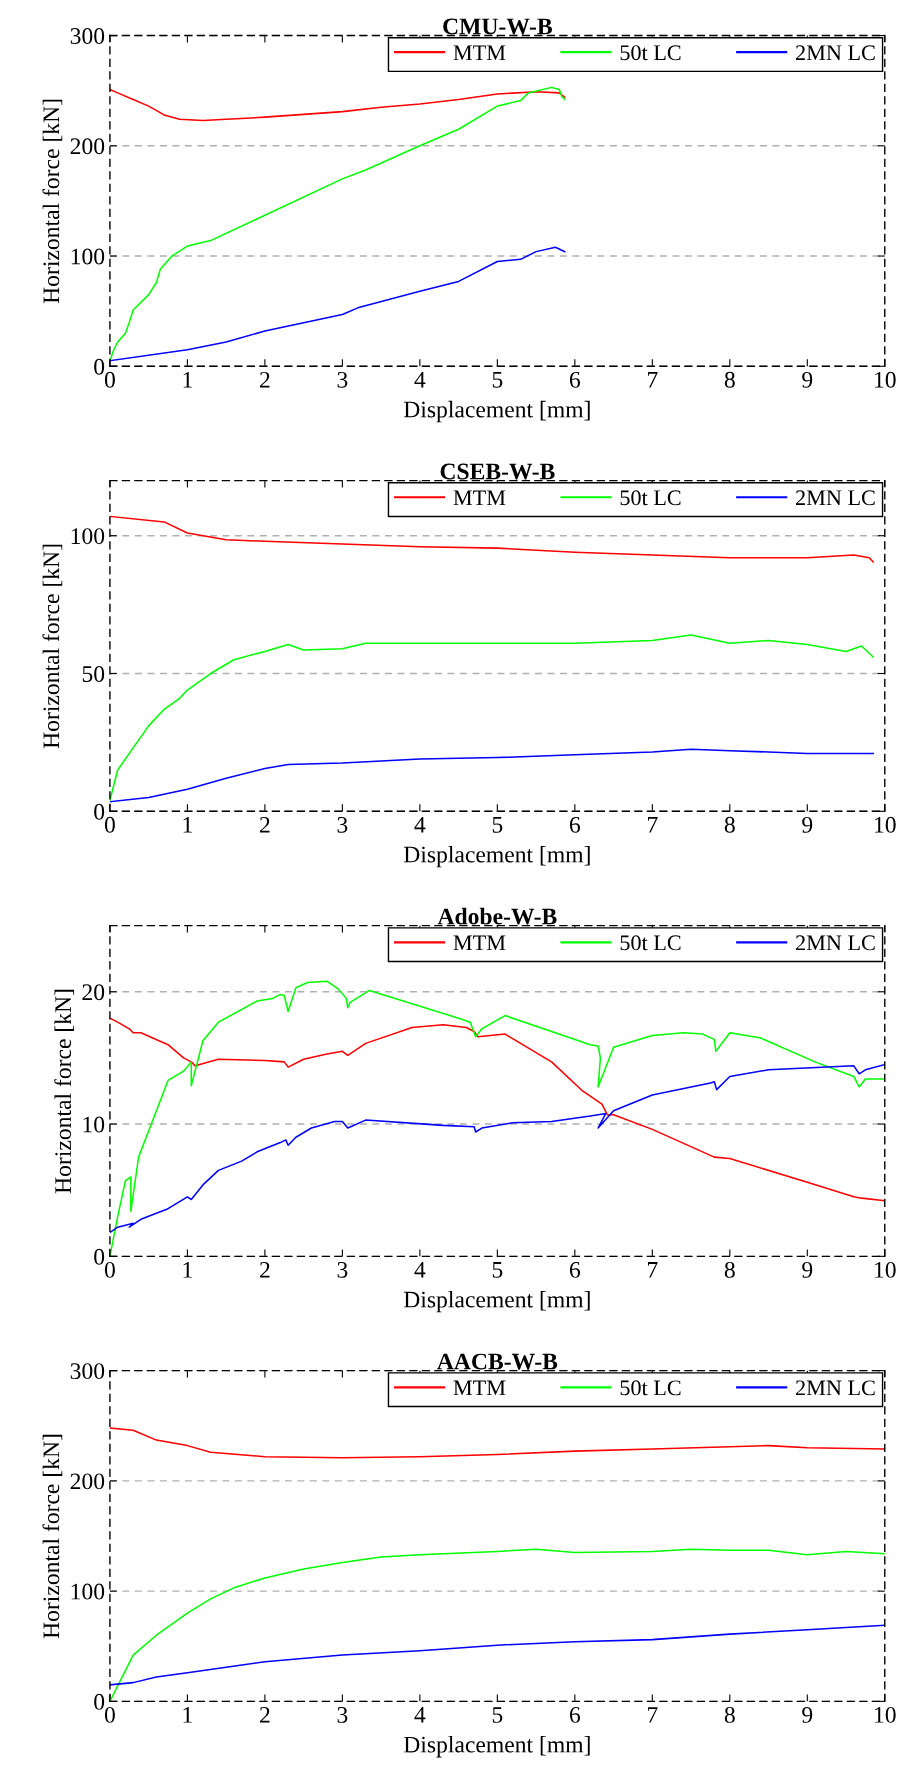 The height and width of the screenshot is (1778, 901). I want to click on chart-title: CMU-W-B, so click(497, 26).